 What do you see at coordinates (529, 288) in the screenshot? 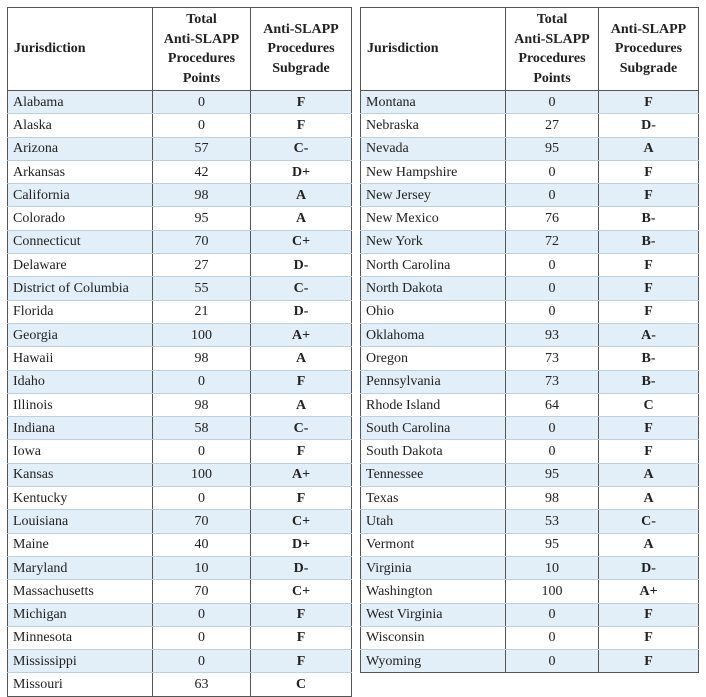
I see `table-row: North Dakota 0 F` at bounding box center [529, 288].